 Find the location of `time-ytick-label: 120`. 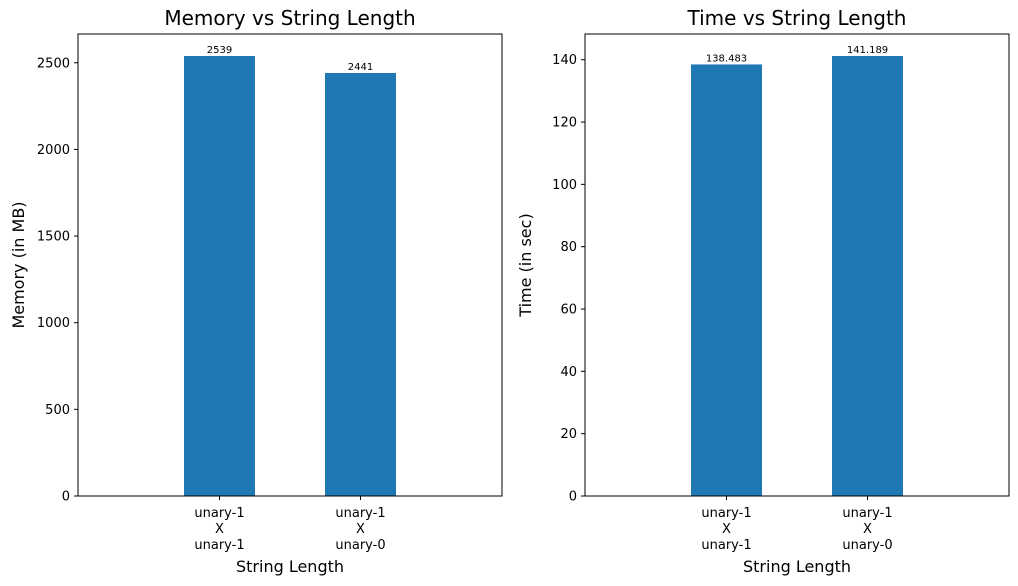

time-ytick-label: 120 is located at coordinates (564, 123).